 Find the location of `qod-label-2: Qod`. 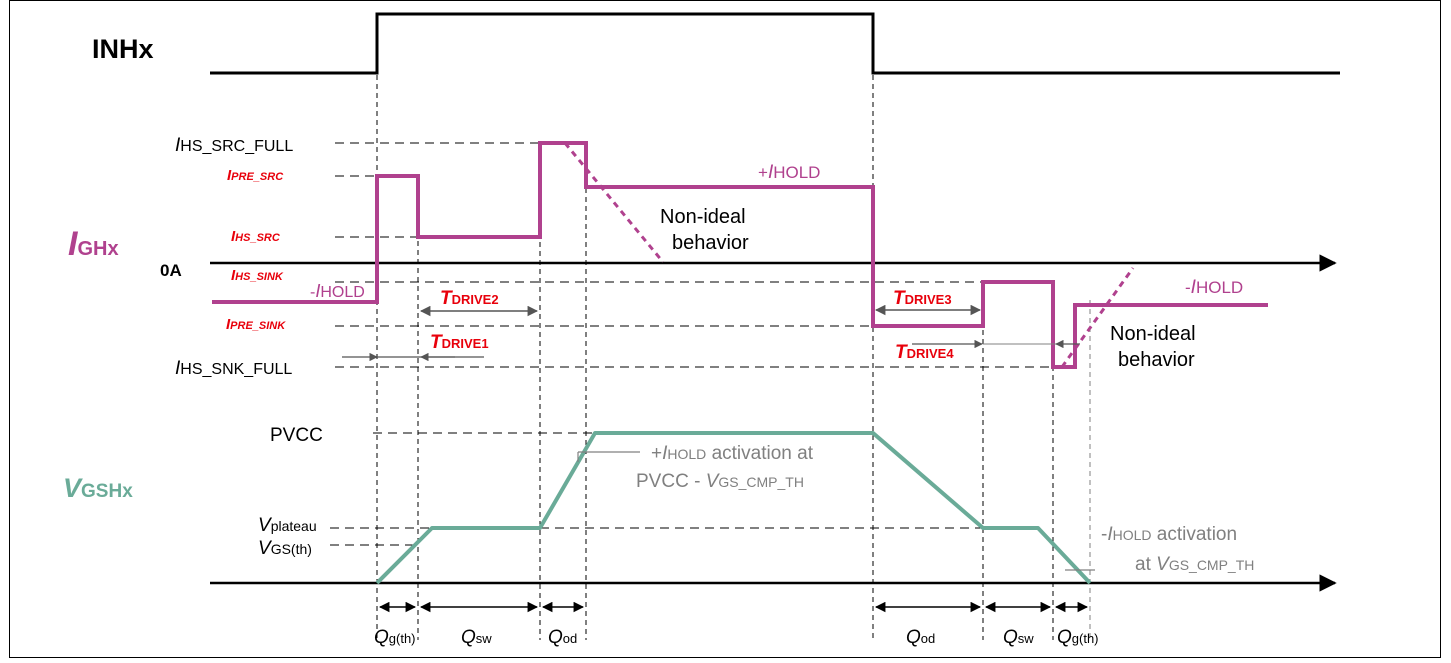

qod-label-2: Qod is located at coordinates (920, 637).